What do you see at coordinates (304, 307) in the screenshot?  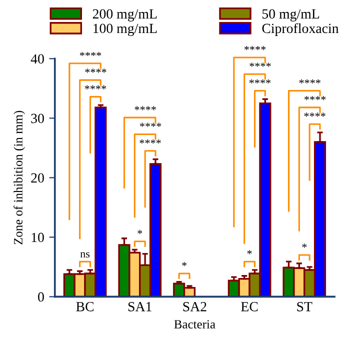 I see `x-tick-label: ST` at bounding box center [304, 307].